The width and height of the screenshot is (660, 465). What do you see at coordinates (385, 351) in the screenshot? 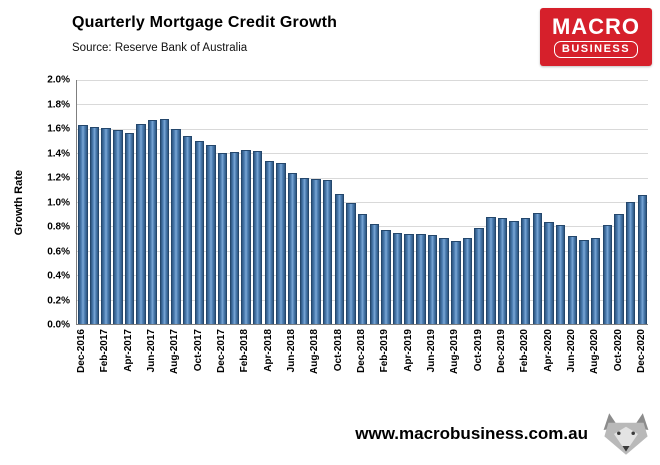
I see `x-tick-label: Feb-2019` at bounding box center [385, 351].